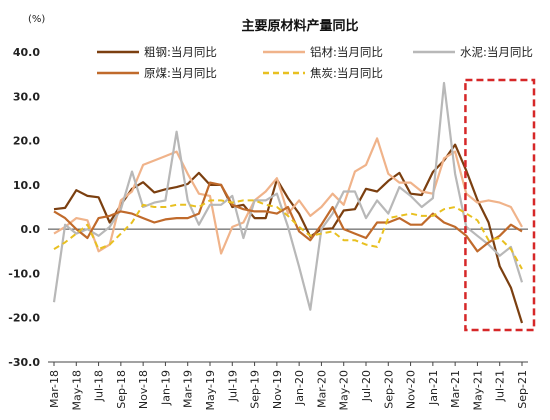  Describe the element at coordinates (26, 52) in the screenshot. I see `y-tick-label: 40.0` at that location.